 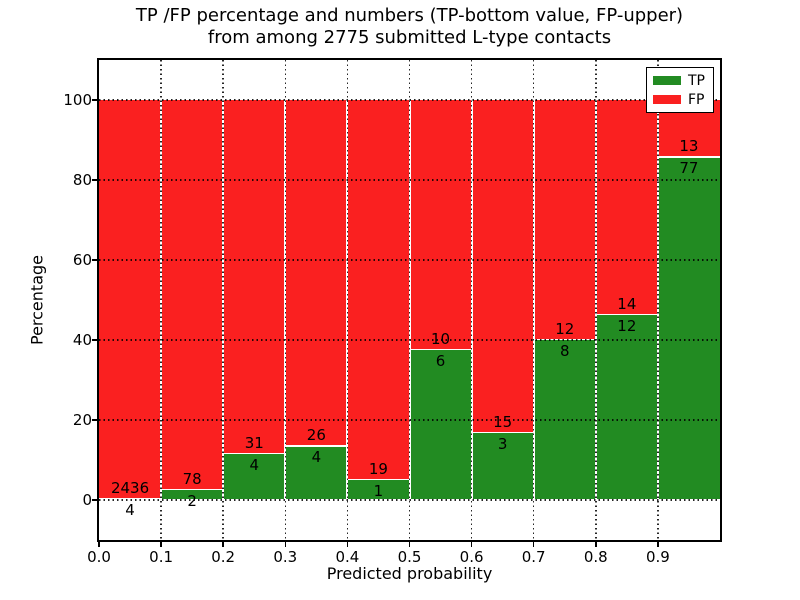 I want to click on bar-label-tp: 8, so click(x=564, y=350).